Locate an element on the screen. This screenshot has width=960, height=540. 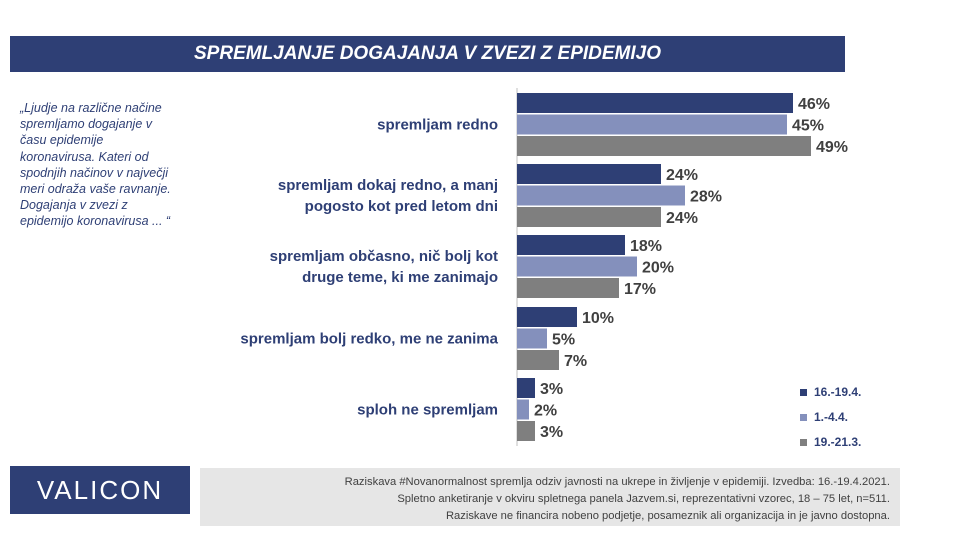
category-label: spremljam redno is located at coordinates (437, 125).